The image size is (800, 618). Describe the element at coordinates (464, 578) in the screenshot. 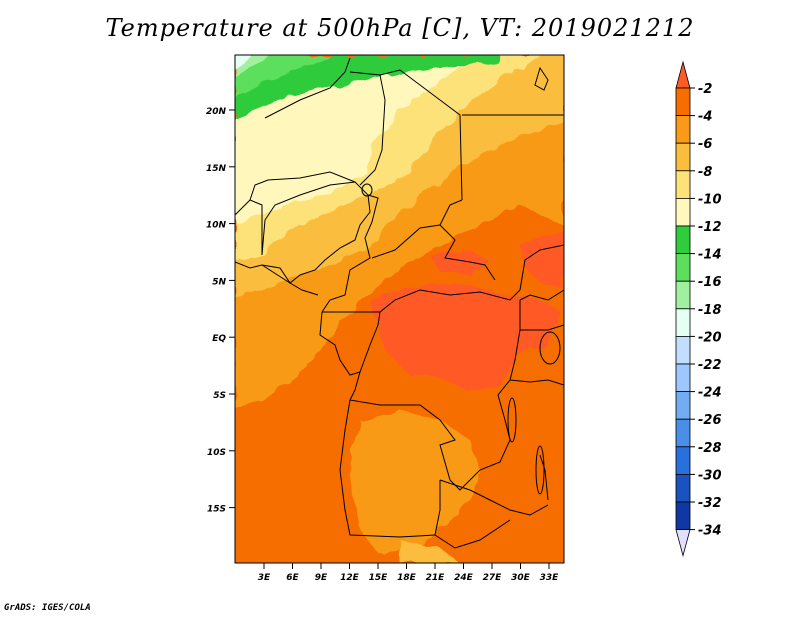

I see `lon-label: 24E` at that location.